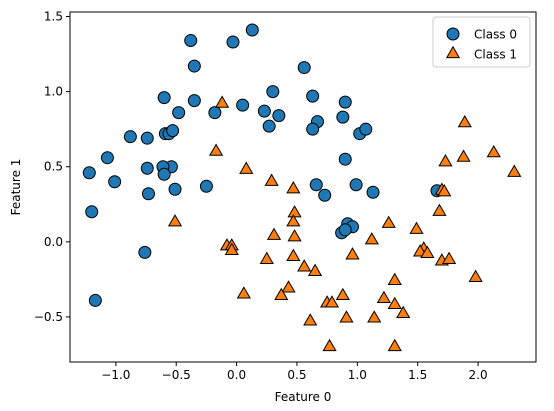 This screenshot has width=554, height=411. Describe the element at coordinates (357, 375) in the screenshot. I see `x-tick-label: 1.0` at that location.